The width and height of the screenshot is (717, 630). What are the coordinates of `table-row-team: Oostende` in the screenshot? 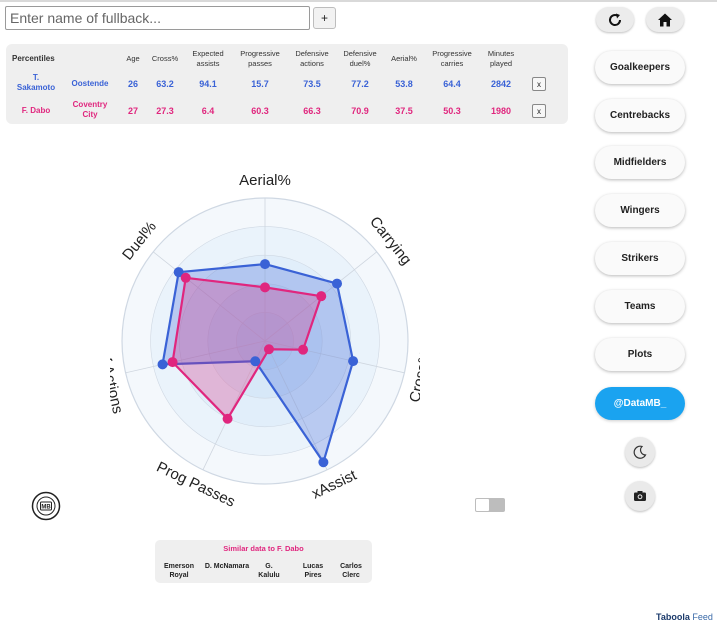 It's located at (90, 83).